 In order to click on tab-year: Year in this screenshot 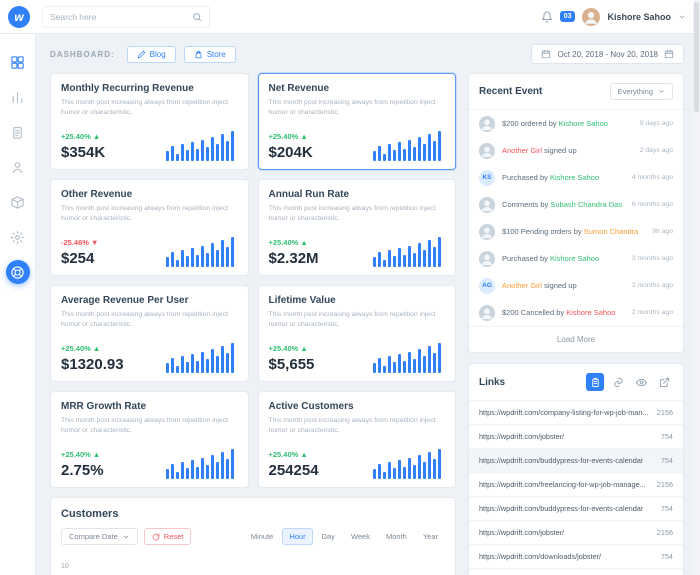, I will do `click(430, 536)`.